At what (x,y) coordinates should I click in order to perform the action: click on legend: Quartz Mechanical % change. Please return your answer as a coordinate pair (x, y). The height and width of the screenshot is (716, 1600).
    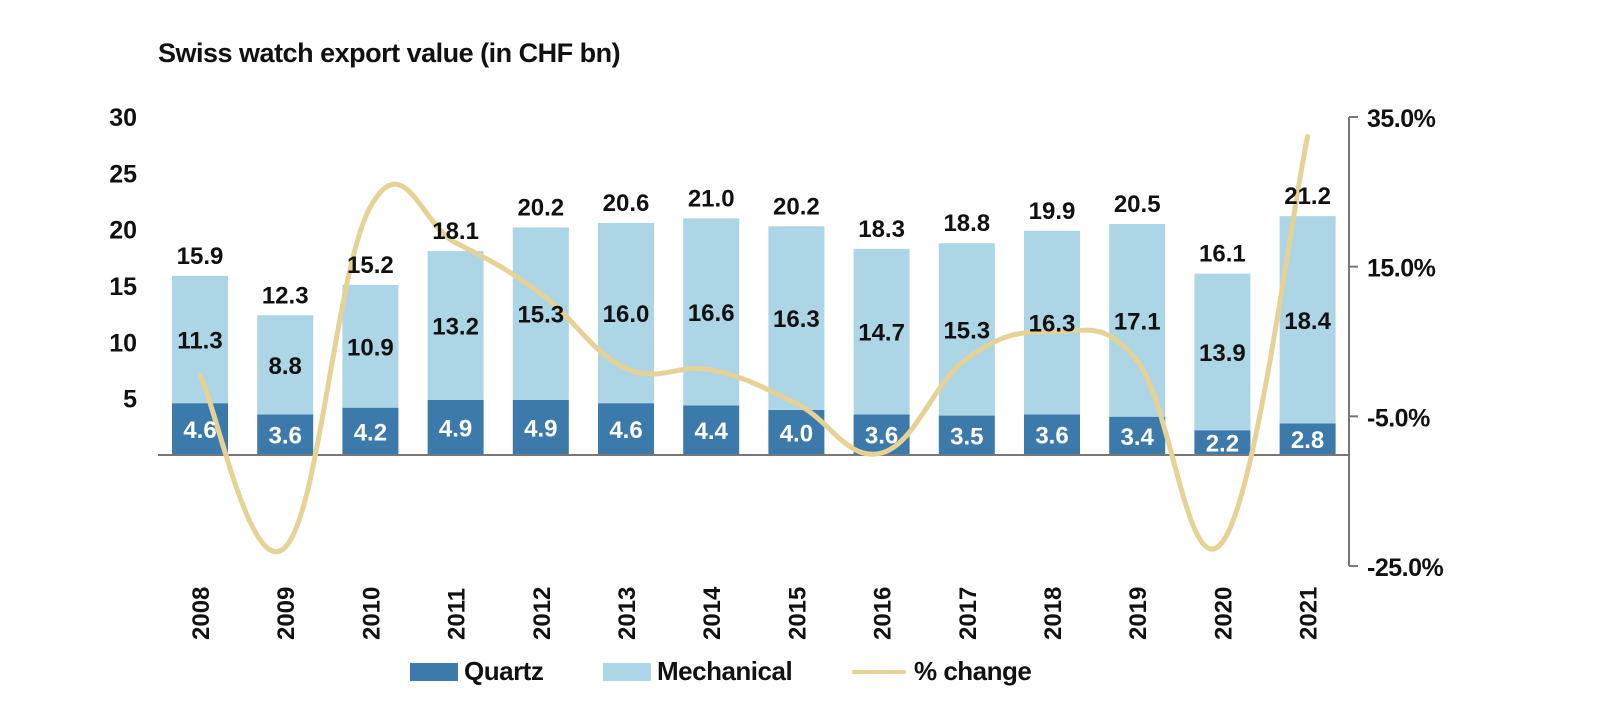
    Looking at the image, I should click on (800, 676).